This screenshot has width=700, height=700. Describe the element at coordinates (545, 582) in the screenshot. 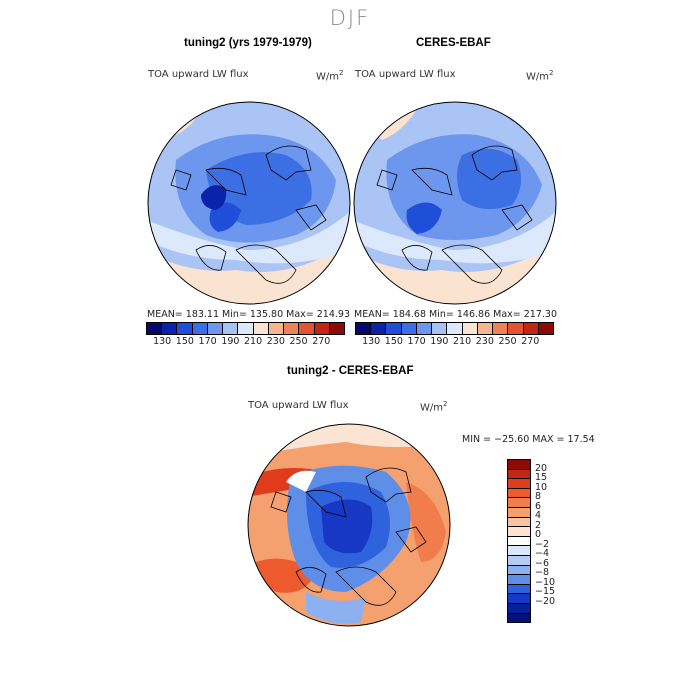

I see `diff-colorbar-tick-label: −10` at that location.